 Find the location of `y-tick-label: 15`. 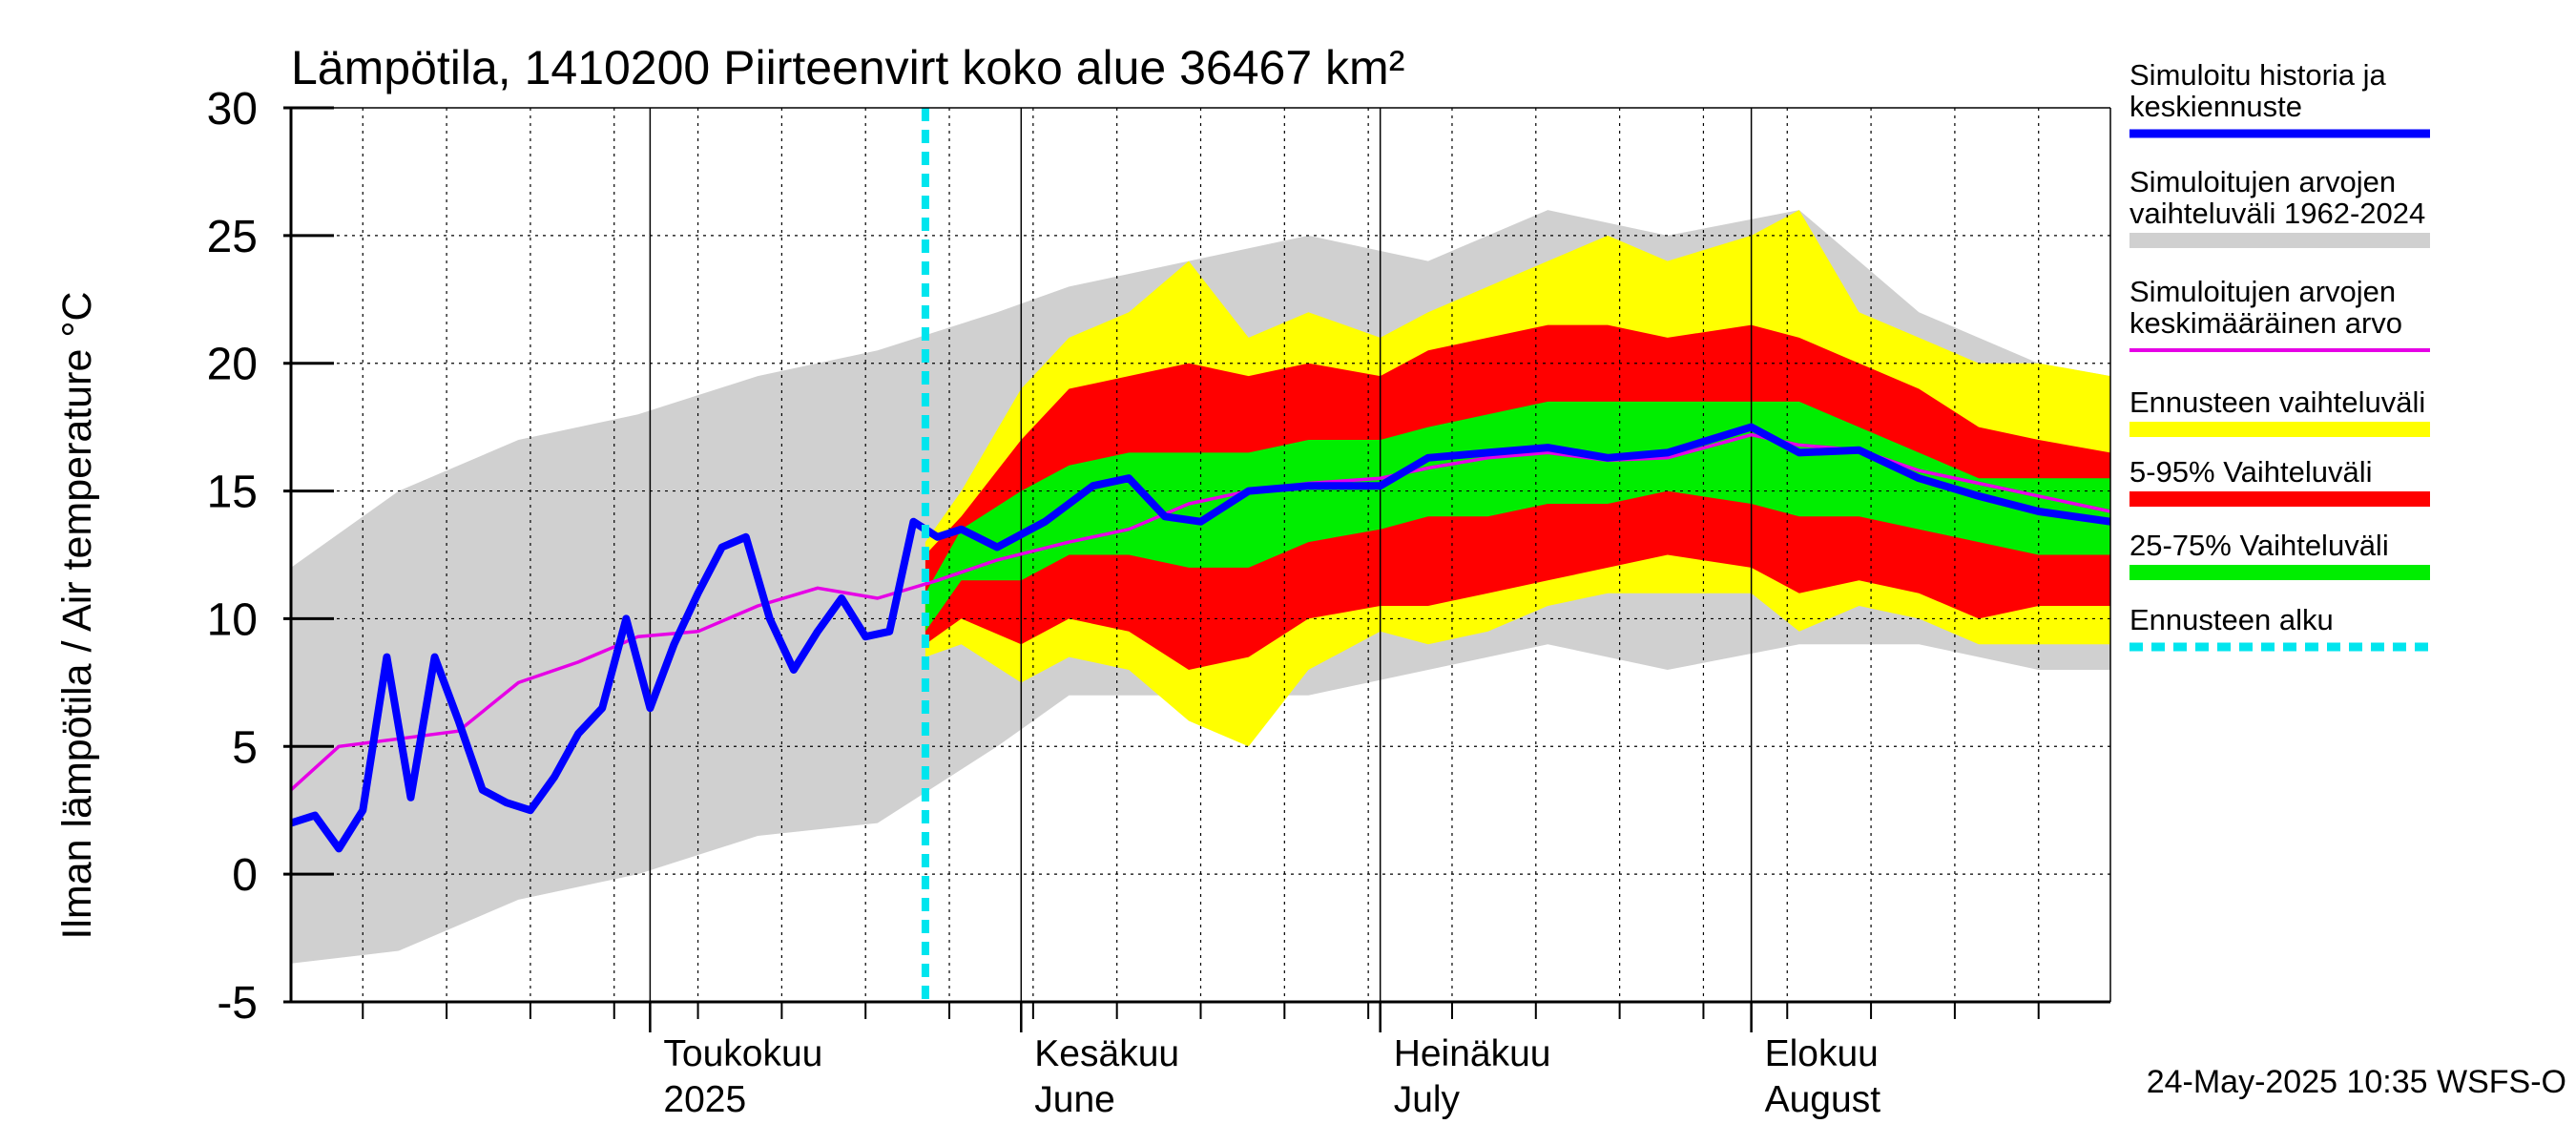

y-tick-label: 15 is located at coordinates (232, 493).